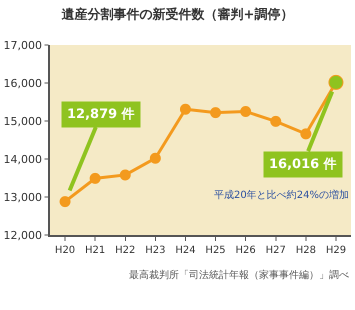 This screenshot has width=355, height=310. What do you see at coordinates (23, 159) in the screenshot?
I see `y-tick-label: 14,000` at bounding box center [23, 159].